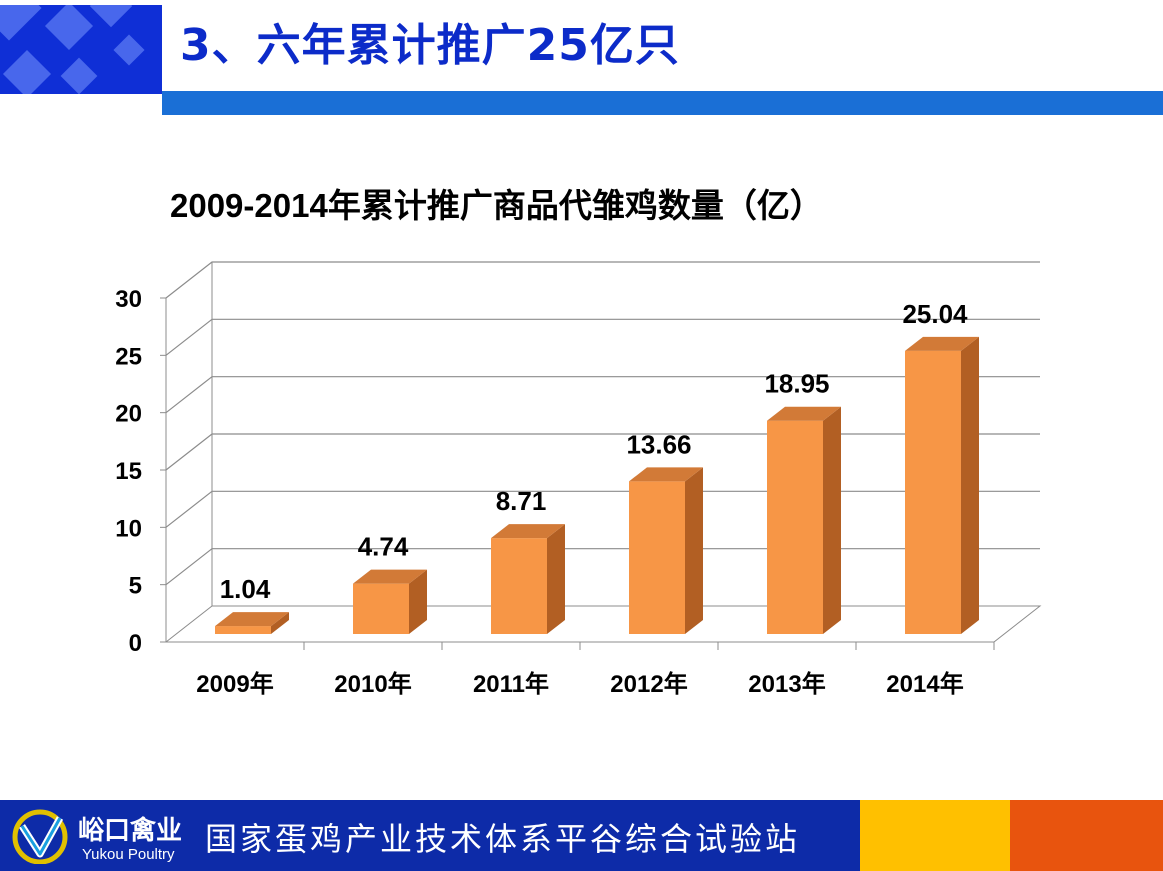 This screenshot has height=871, width=1163. I want to click on slide-header: 3、六年累计推广25亿只, so click(581, 59).